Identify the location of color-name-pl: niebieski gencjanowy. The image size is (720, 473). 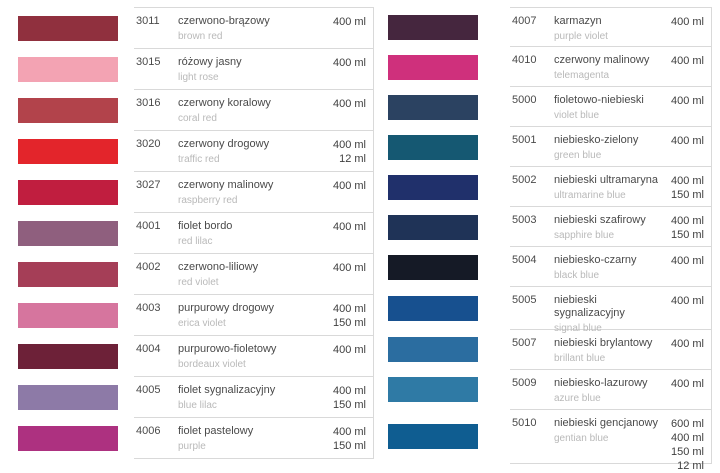
(606, 422).